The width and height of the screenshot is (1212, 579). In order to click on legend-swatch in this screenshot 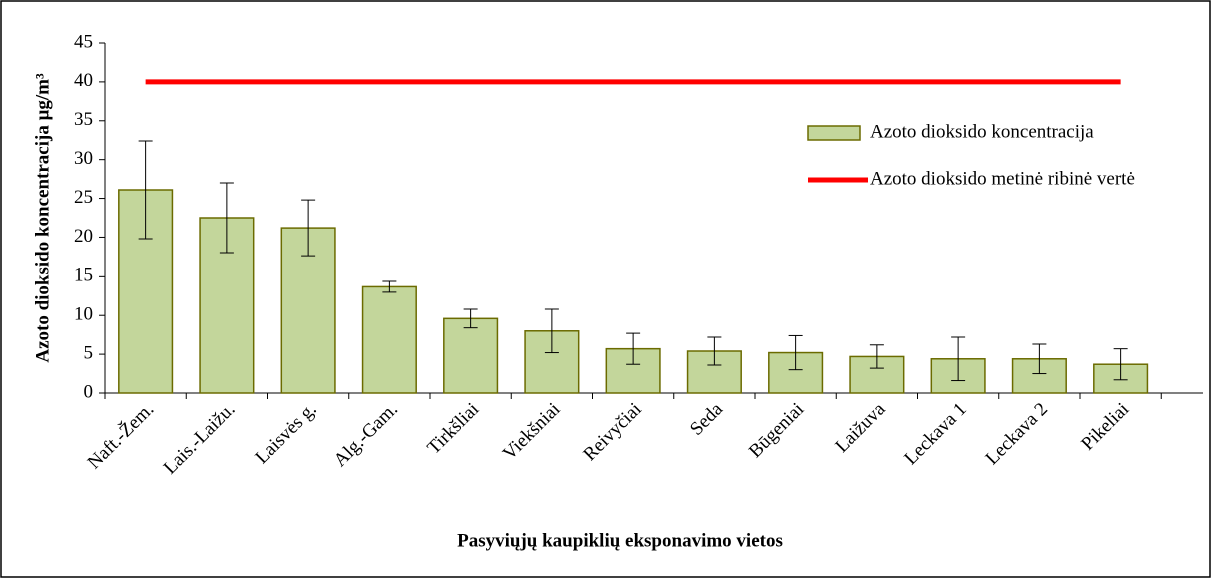, I will do `click(834, 133)`.